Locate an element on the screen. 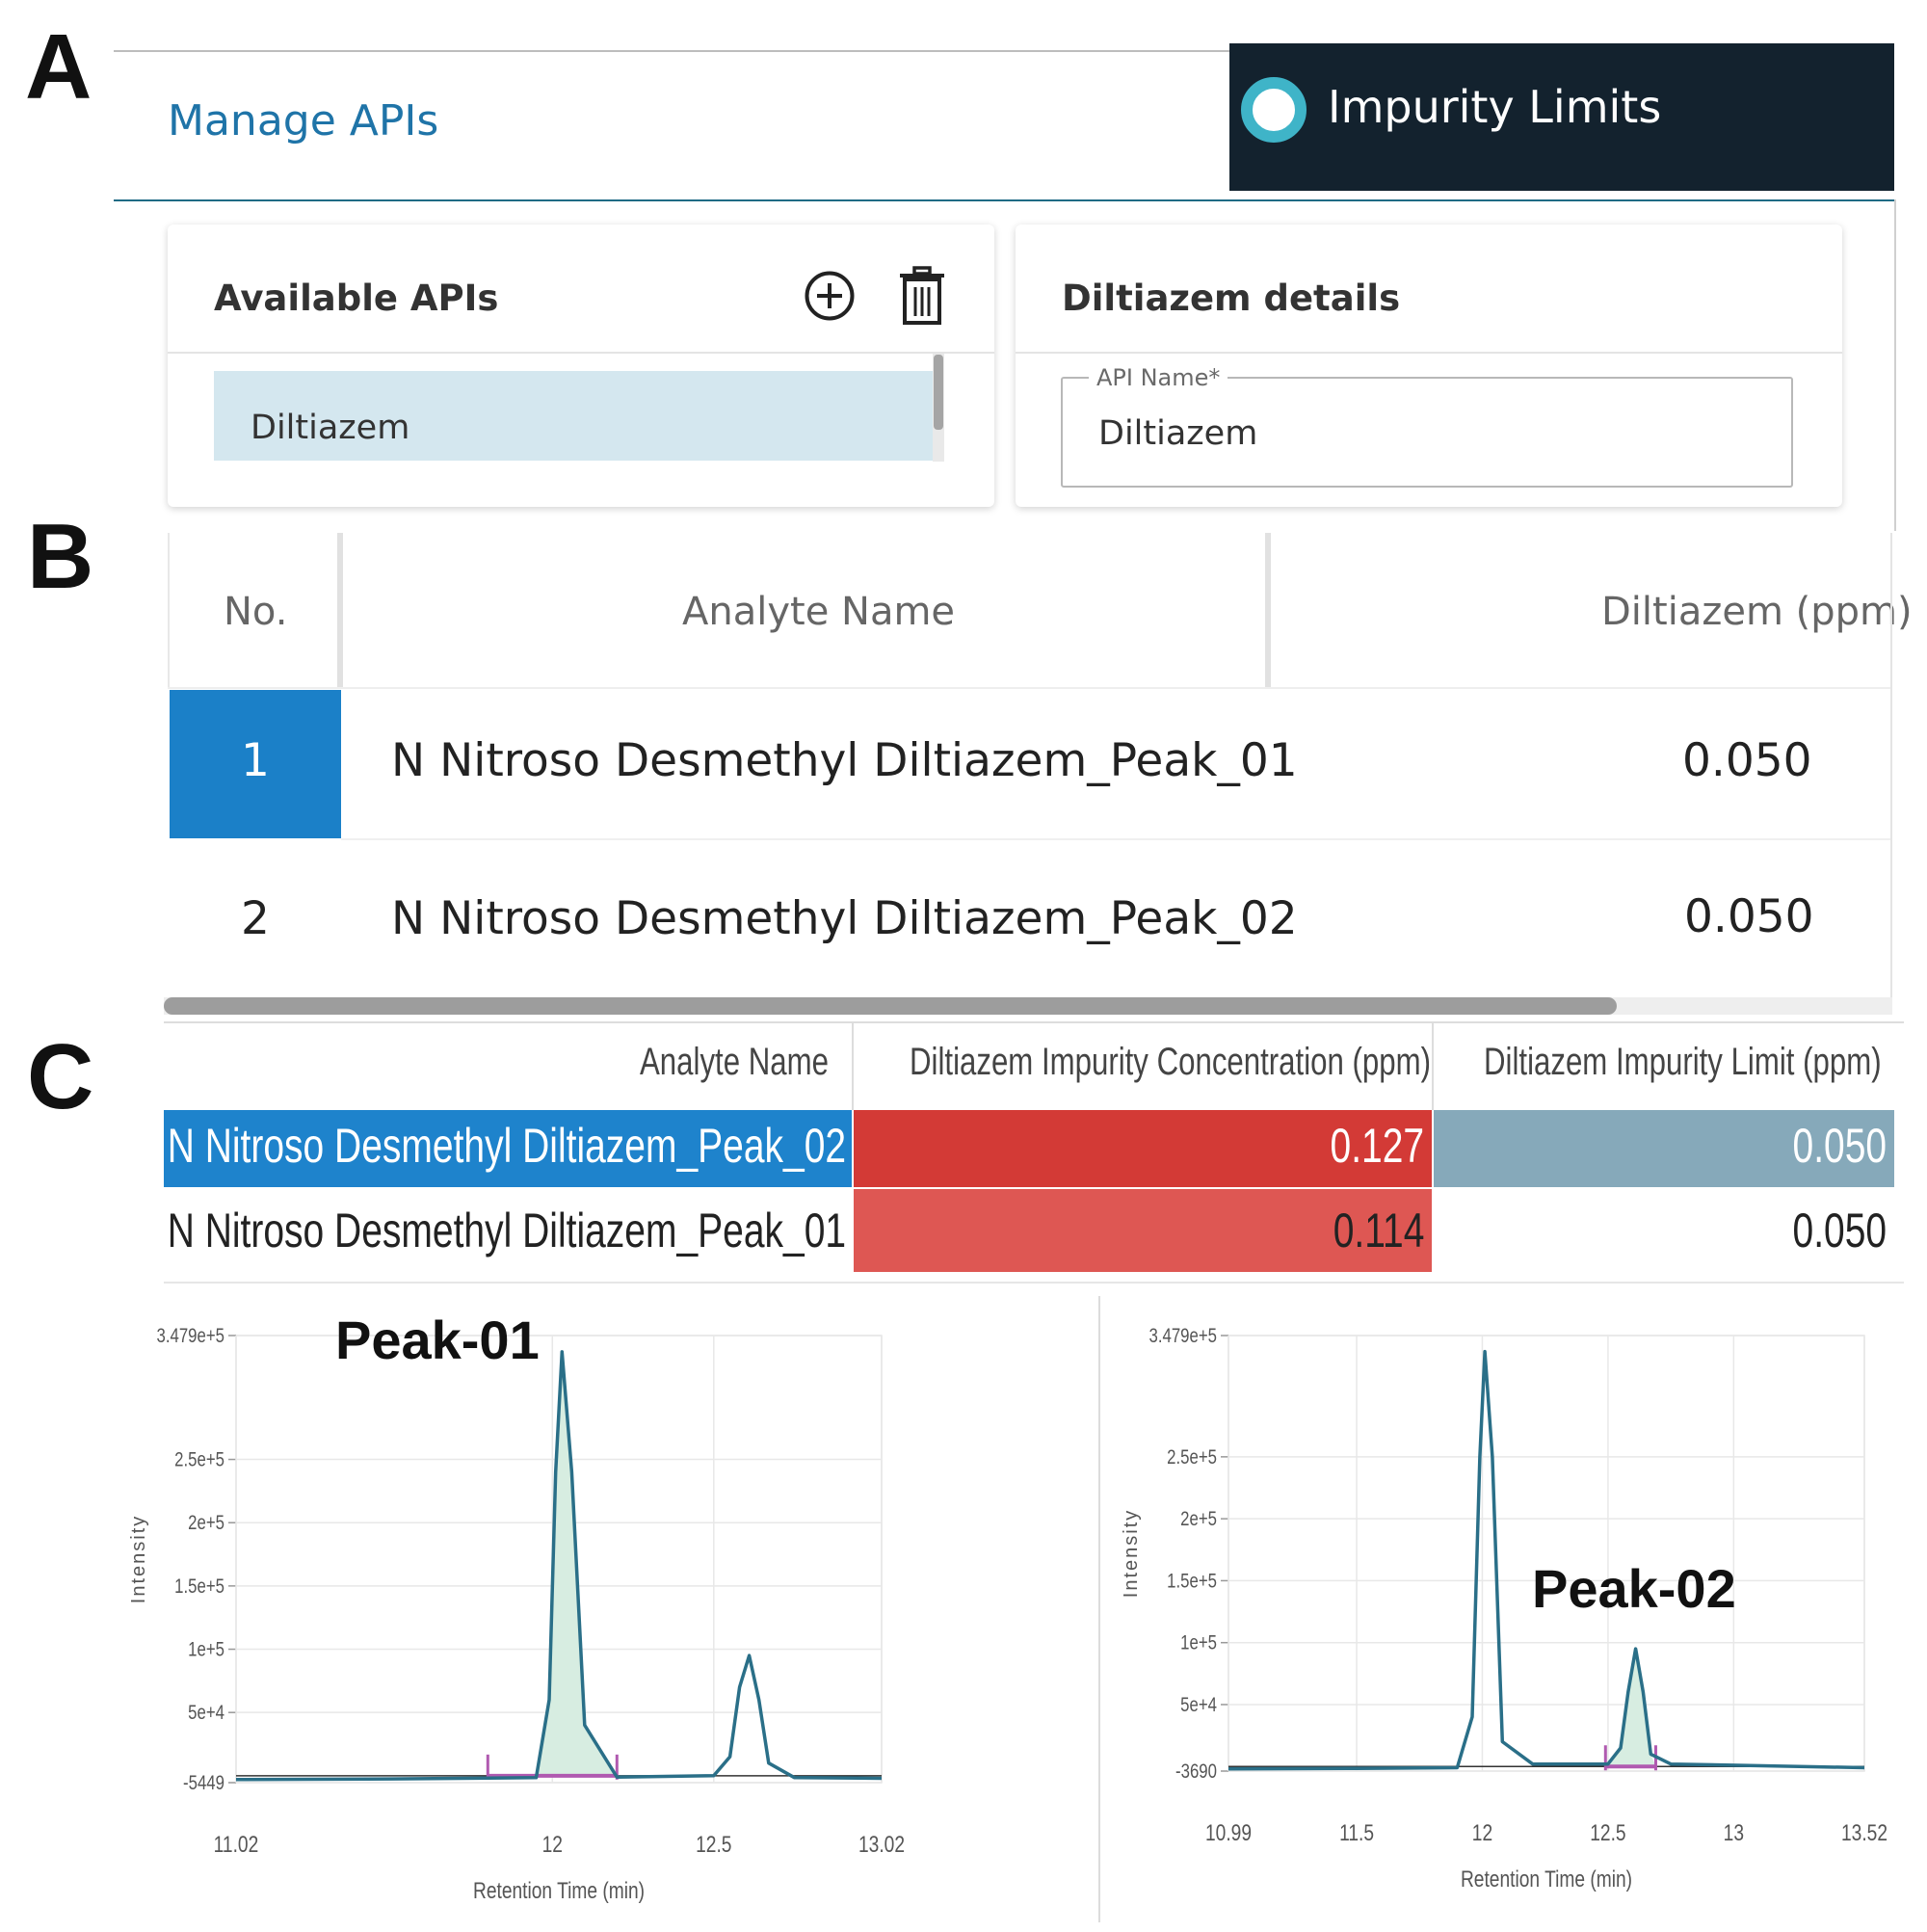 Image resolution: width=1927 pixels, height=1932 pixels. column-header-no: No. is located at coordinates (256, 612).